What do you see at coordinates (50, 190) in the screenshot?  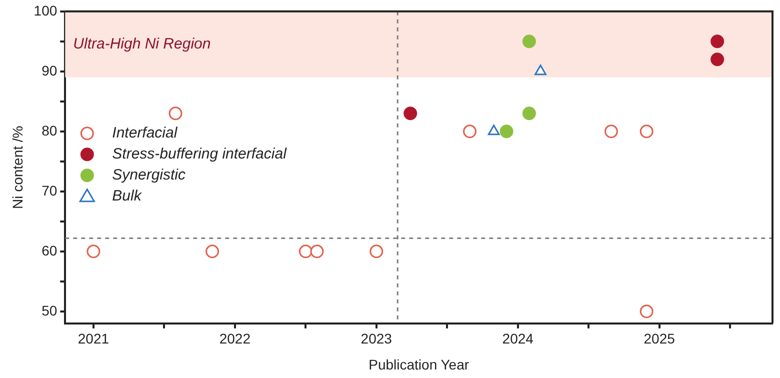 I see `y-tick-label: 70` at bounding box center [50, 190].